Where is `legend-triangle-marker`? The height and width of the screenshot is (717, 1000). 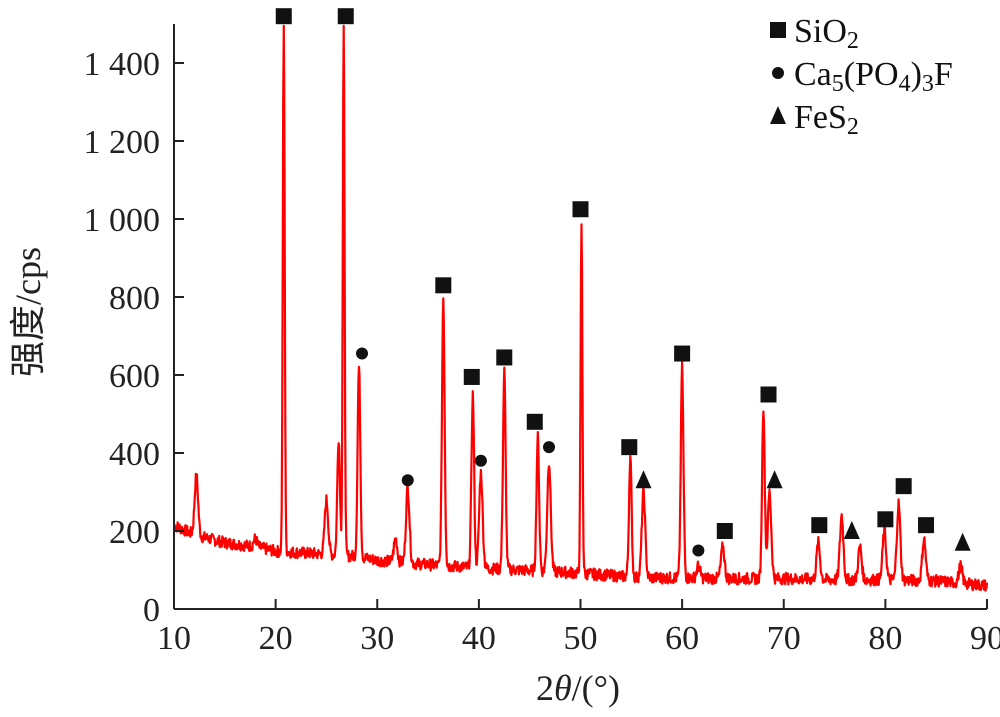 legend-triangle-marker is located at coordinates (778, 115).